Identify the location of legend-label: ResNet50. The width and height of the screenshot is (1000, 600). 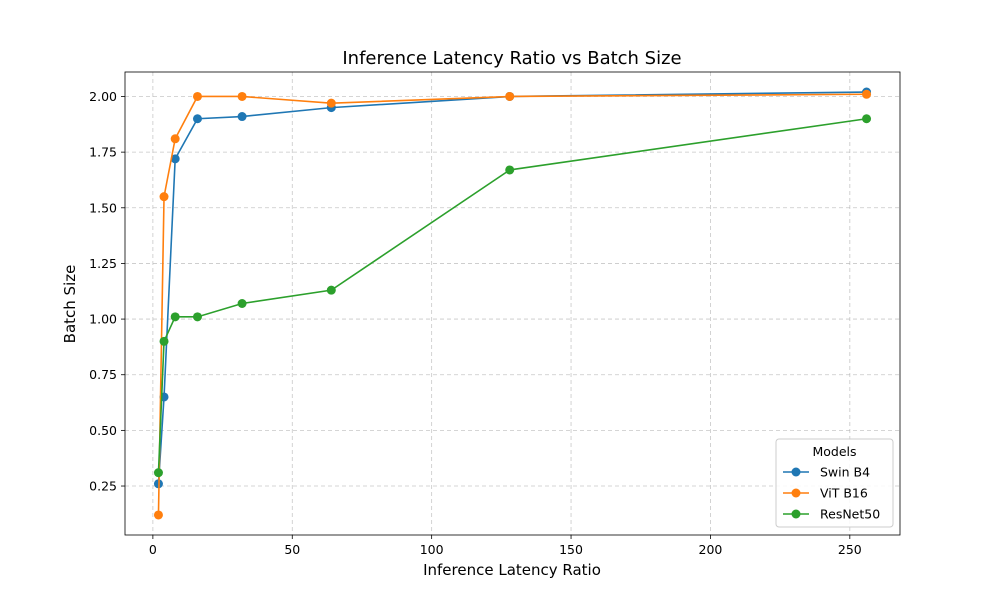
(850, 514).